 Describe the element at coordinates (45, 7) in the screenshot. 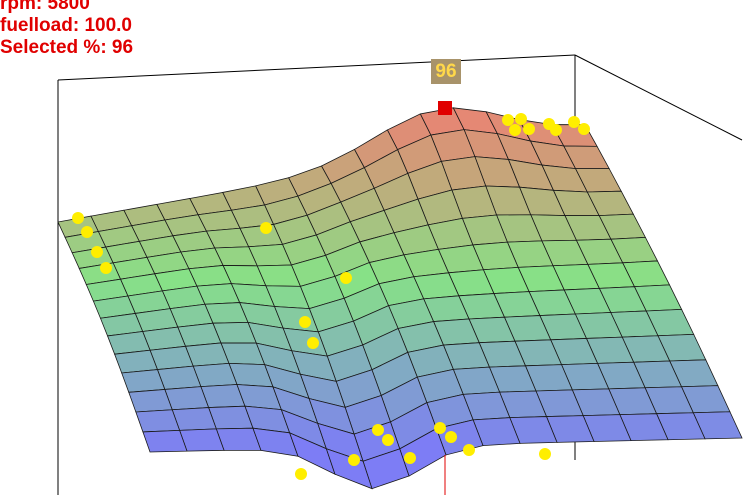

I see `readout-line: rpm: 5800` at that location.